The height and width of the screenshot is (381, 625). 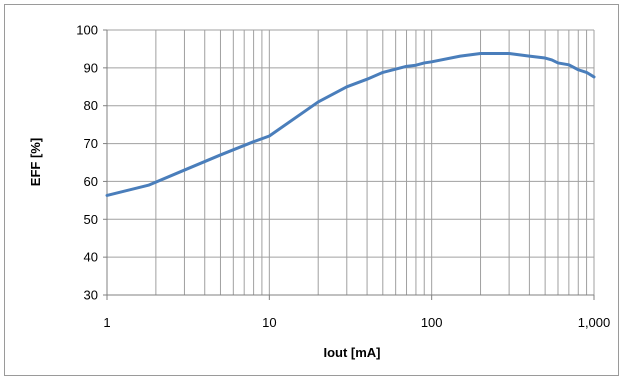 I want to click on y-tick-label: 90, so click(x=91, y=67).